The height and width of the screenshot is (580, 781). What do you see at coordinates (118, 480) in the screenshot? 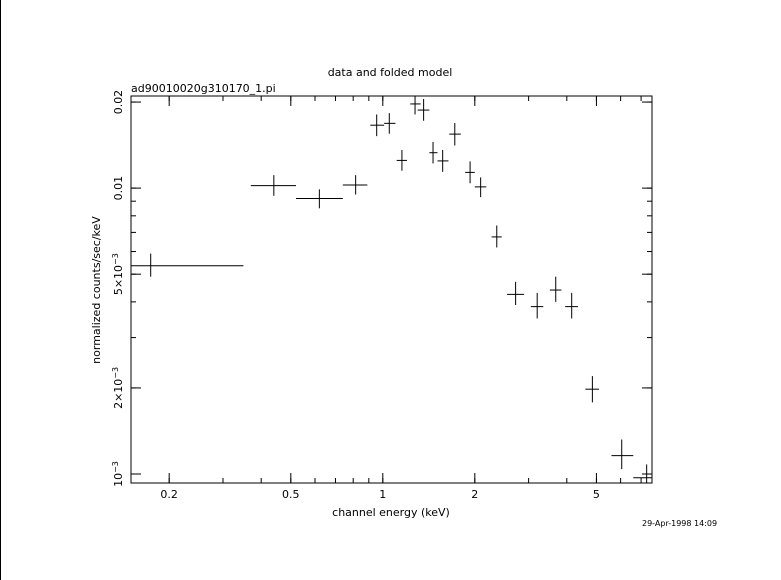
I see `y-tick-label-text: 10` at bounding box center [118, 480].